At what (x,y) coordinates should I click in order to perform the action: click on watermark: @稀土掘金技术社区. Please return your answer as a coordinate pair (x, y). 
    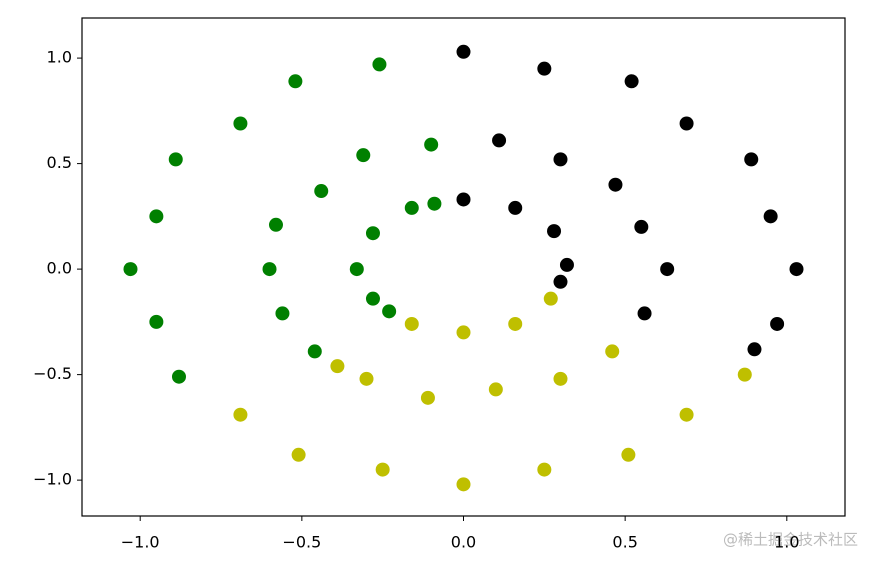
    Looking at the image, I should click on (790, 540).